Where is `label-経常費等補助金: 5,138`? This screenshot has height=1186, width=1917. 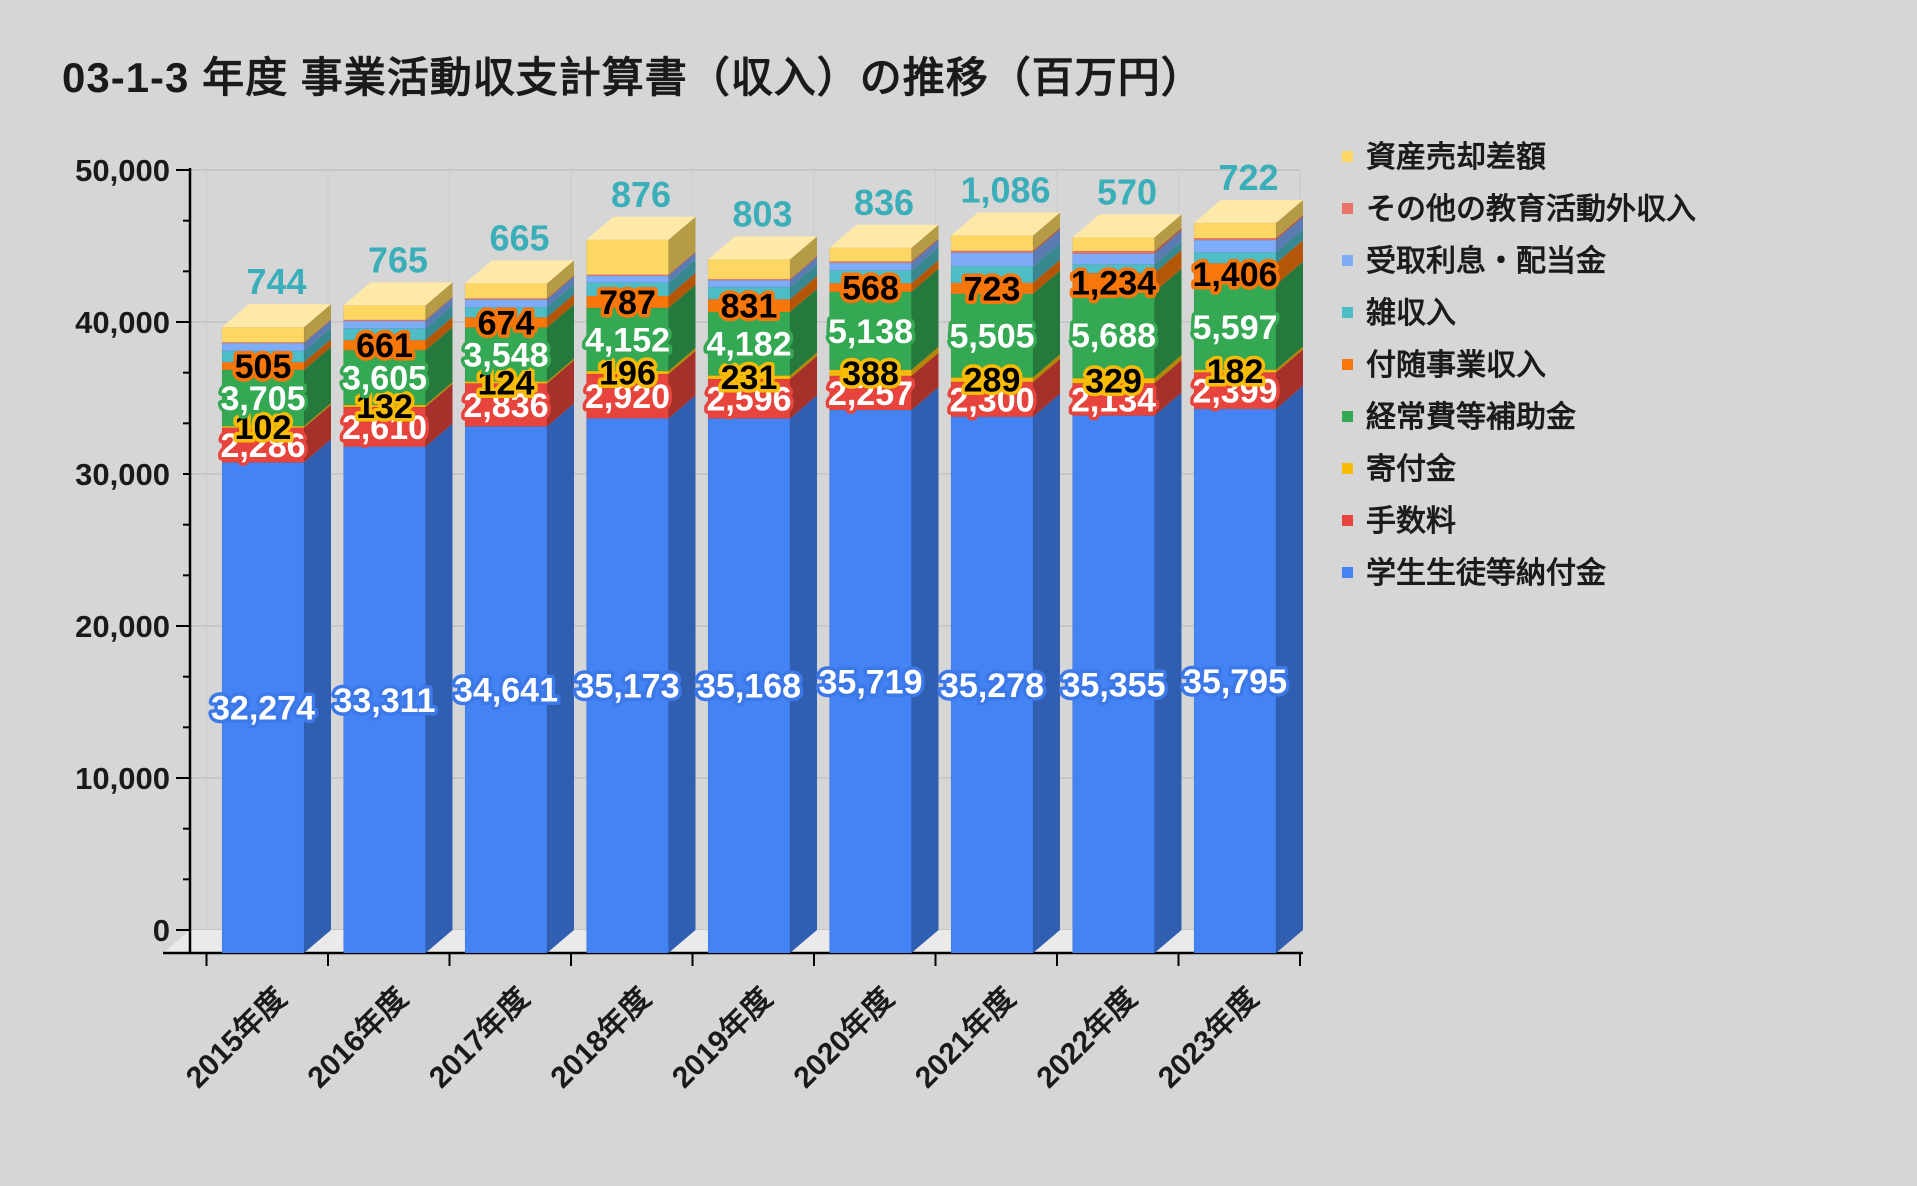 label-経常費等補助金: 5,138 is located at coordinates (870, 332).